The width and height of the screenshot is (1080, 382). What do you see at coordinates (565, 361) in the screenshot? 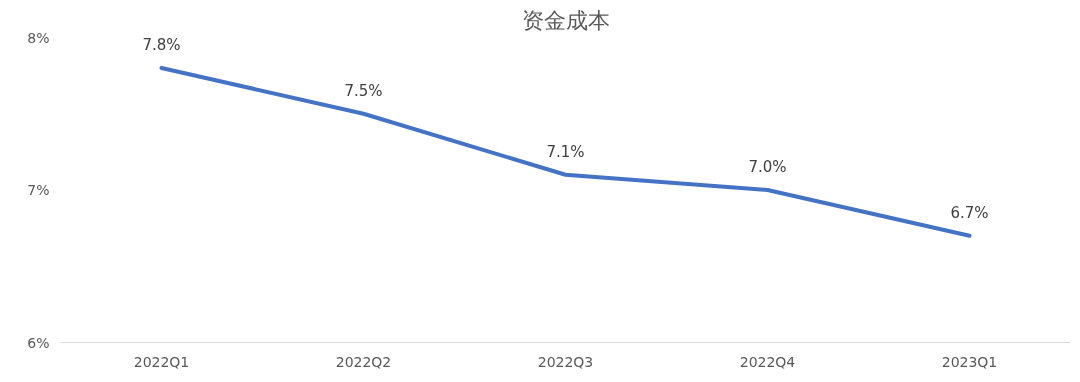
I see `x-tick-label: 2022Q3` at bounding box center [565, 361].